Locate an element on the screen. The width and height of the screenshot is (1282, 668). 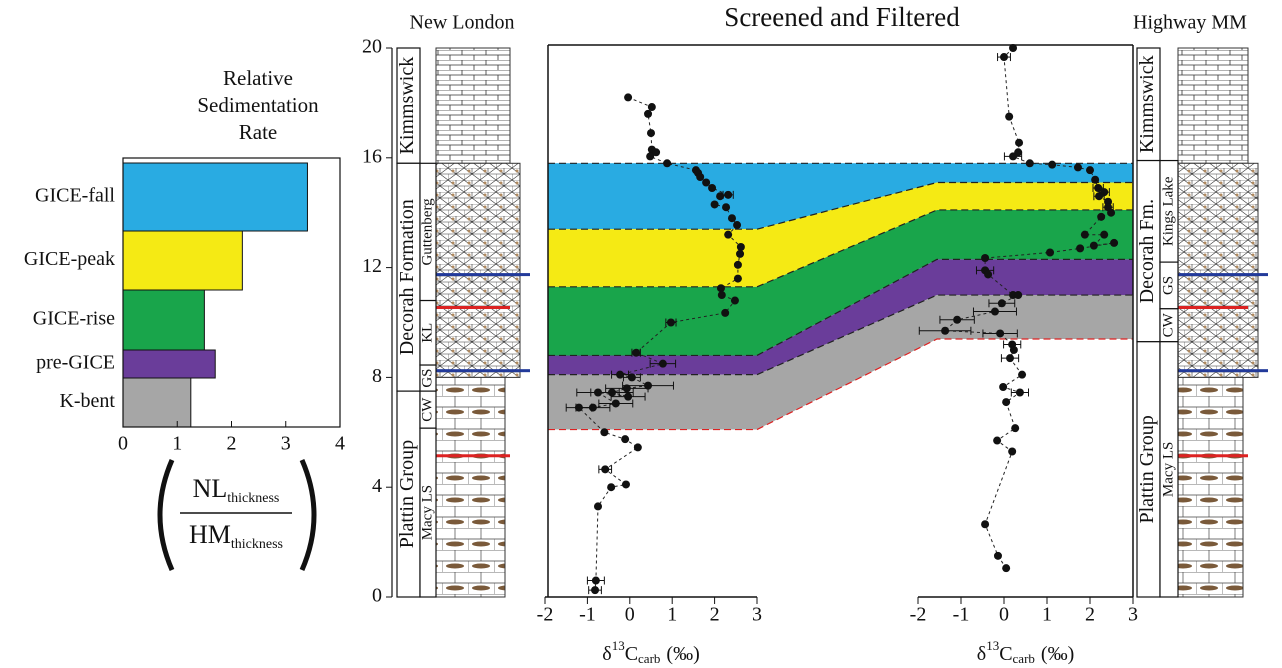
unit-label: Kings Lake is located at coordinates (1168, 211).